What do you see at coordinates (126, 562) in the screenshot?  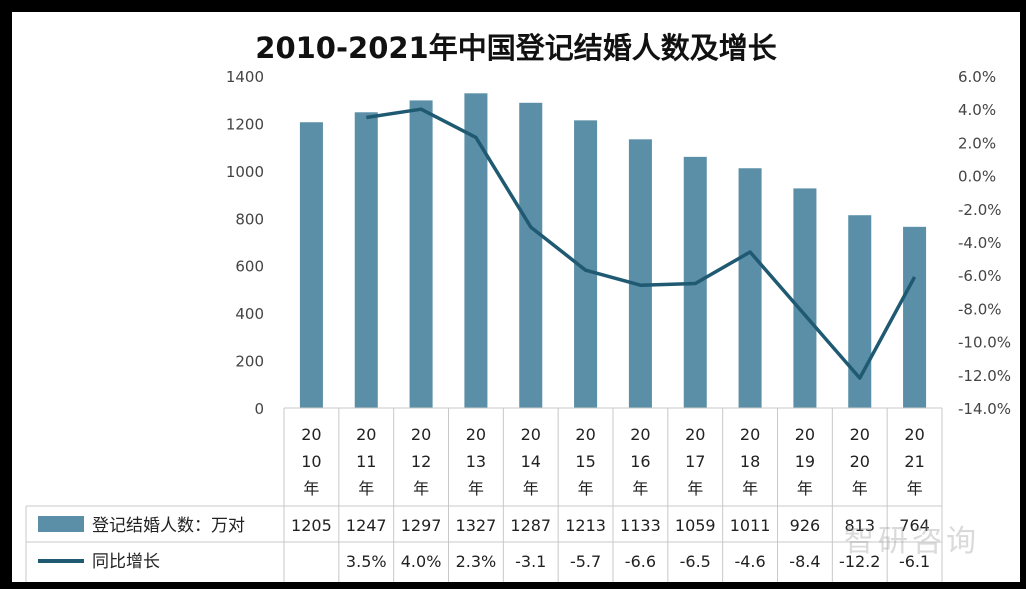 I see `legend-line-name: 同比增长` at bounding box center [126, 562].